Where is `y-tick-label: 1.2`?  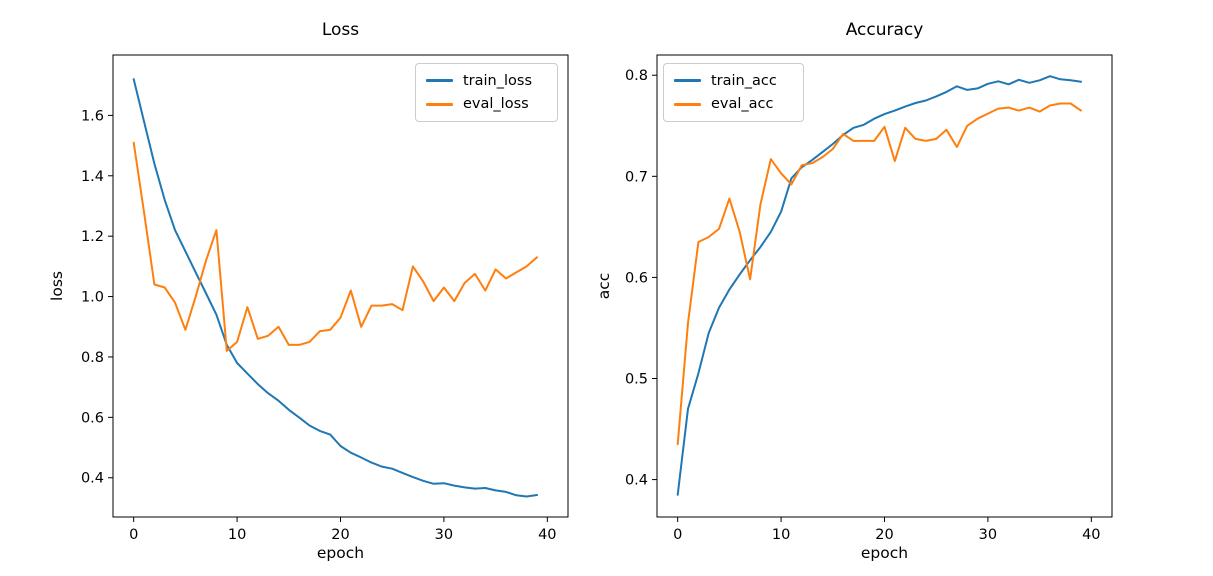
y-tick-label: 1.2 is located at coordinates (92, 237).